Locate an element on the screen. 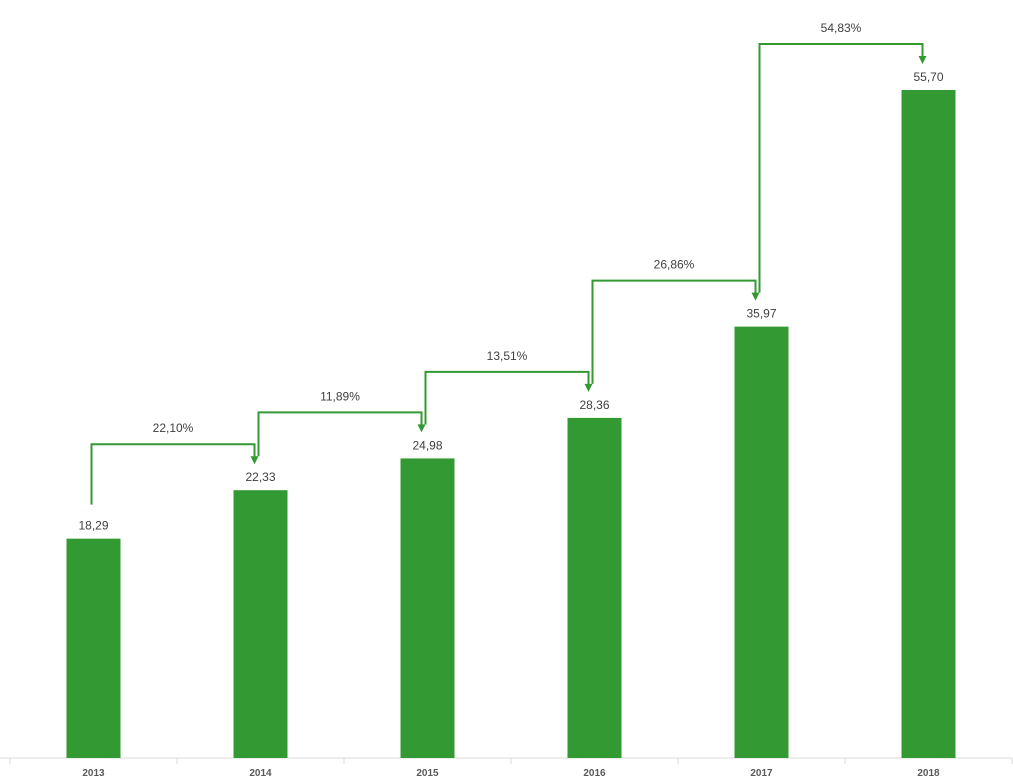 This screenshot has width=1013, height=778. growth-arrowhead-2015 is located at coordinates (421, 428).